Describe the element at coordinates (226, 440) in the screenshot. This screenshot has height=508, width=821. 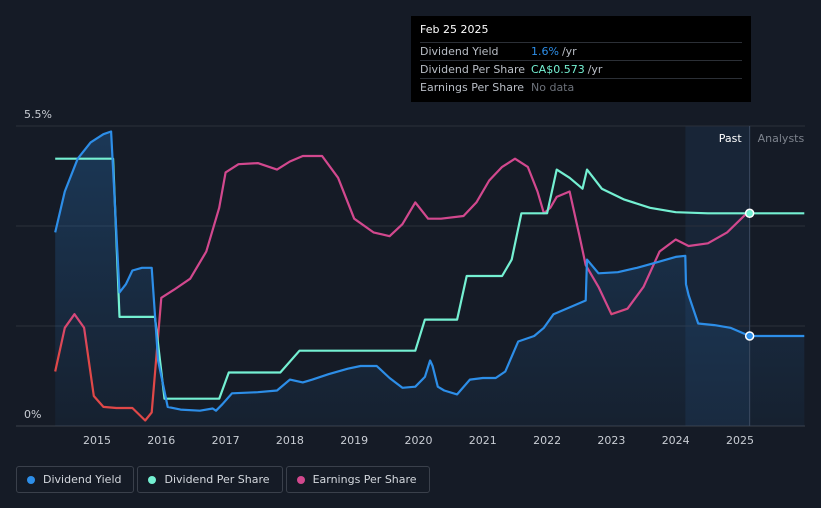
I see `x-tick-label: 2017` at that location.